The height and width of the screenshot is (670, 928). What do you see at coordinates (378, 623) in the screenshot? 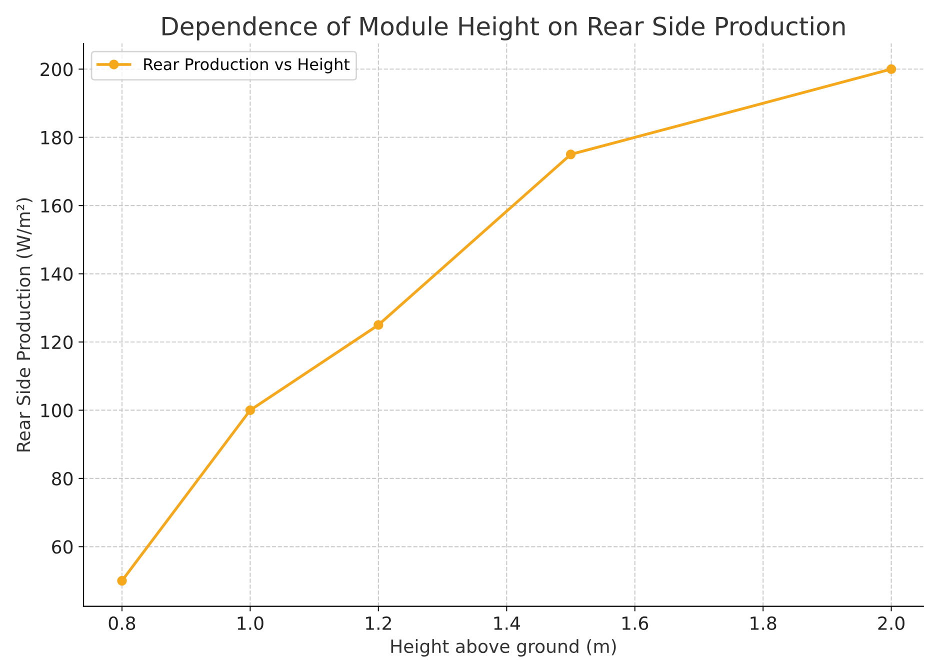
I see `x-tick-label: 1.2` at bounding box center [378, 623].